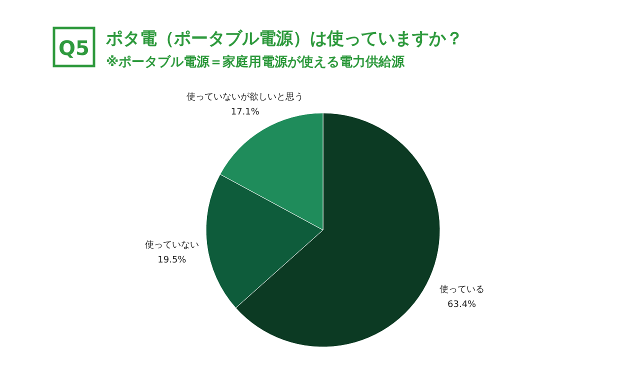 The height and width of the screenshot is (384, 640). Describe the element at coordinates (245, 96) in the screenshot. I see `slice-label: 使っていないが欲しいと思う` at that location.